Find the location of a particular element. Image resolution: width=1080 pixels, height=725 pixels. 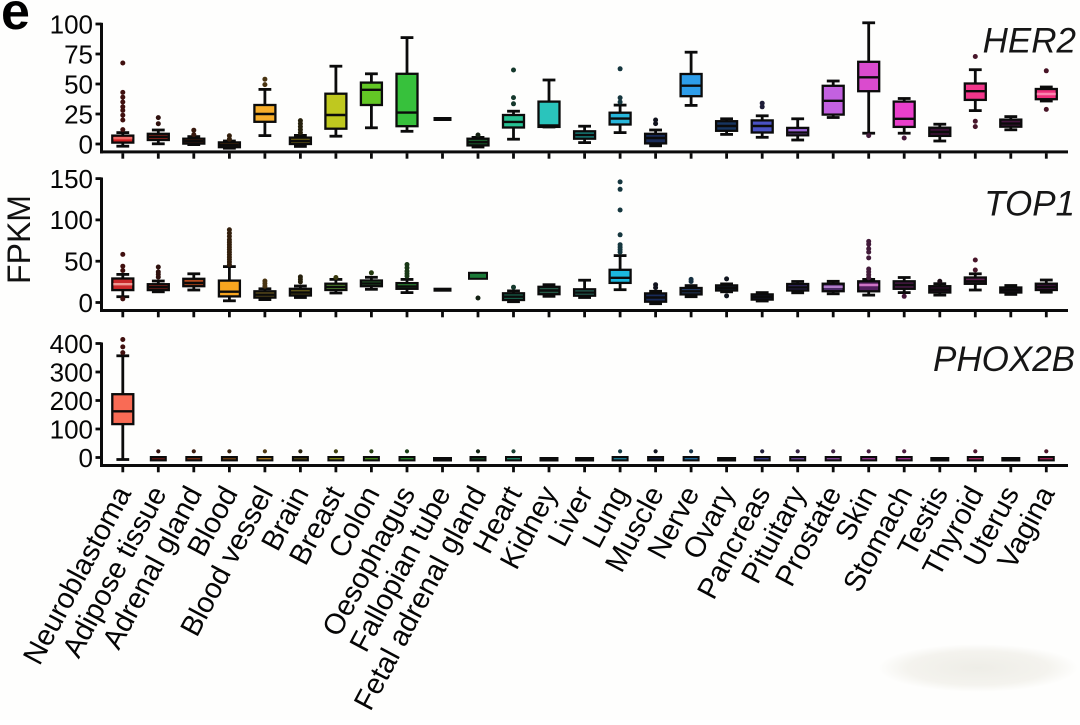

svg-text: 25 is located at coordinates (78, 114).